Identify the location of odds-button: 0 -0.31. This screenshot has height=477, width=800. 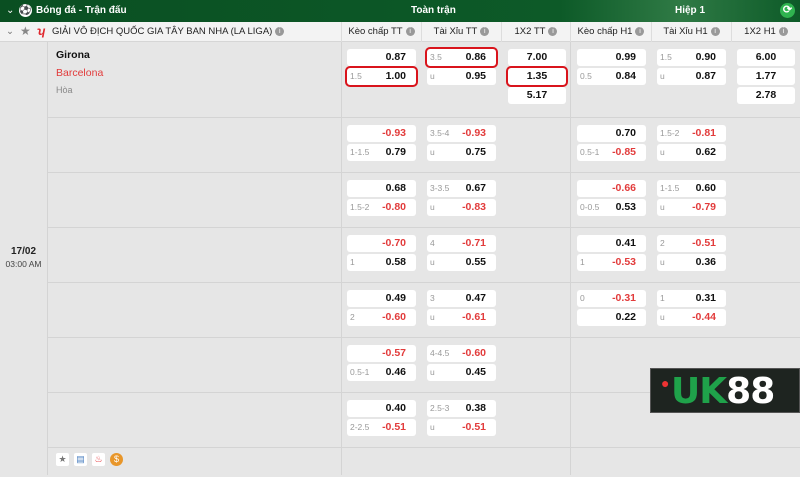
(611, 298).